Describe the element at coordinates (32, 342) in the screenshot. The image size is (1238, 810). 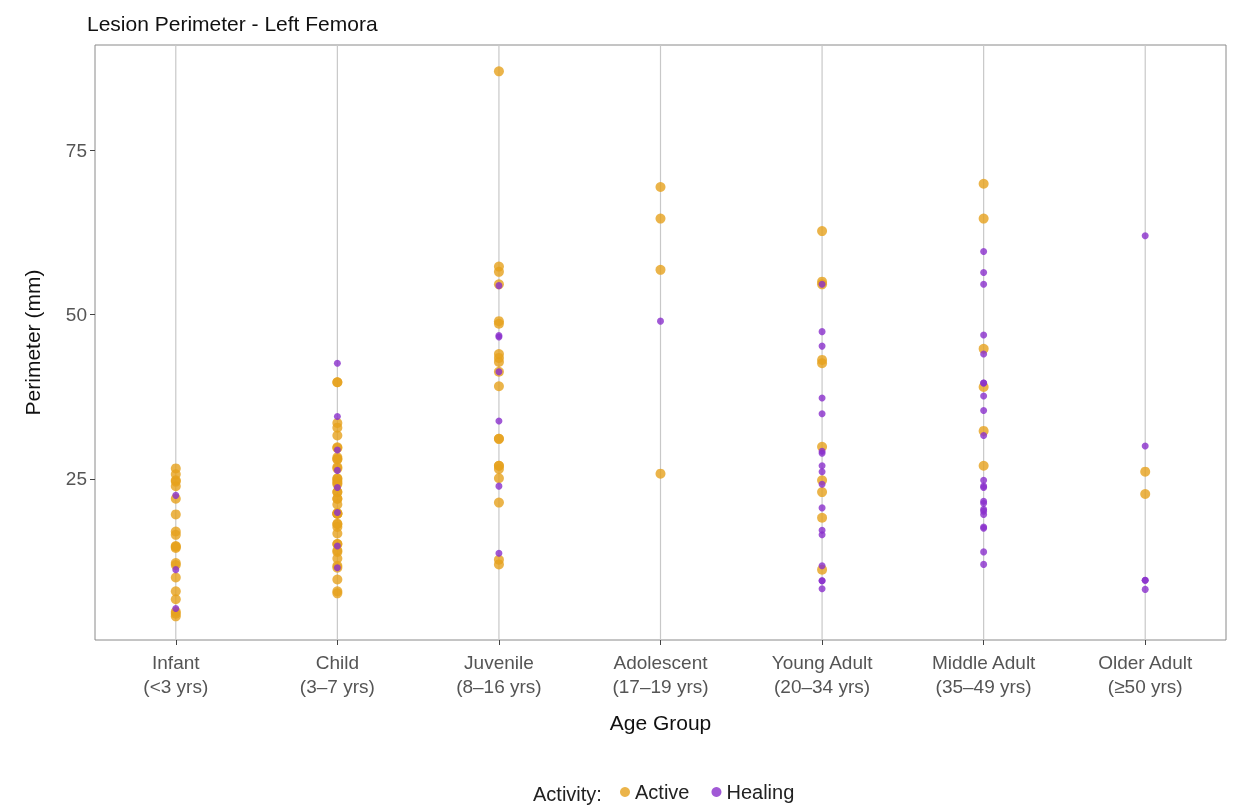
I see `y-axis-title: Perimeter (mm)` at that location.